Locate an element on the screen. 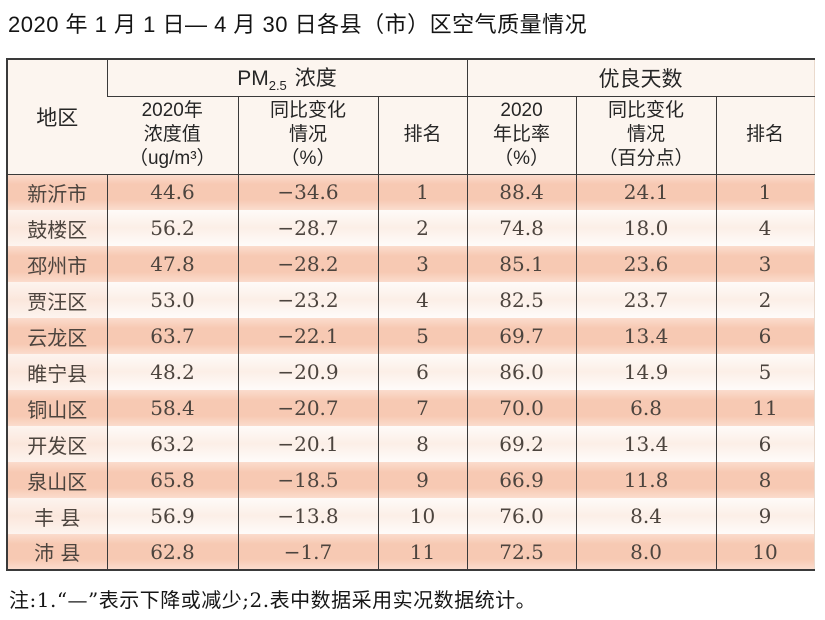 The image size is (825, 620). good-days-ratio-cell: 86.0 is located at coordinates (521, 372).